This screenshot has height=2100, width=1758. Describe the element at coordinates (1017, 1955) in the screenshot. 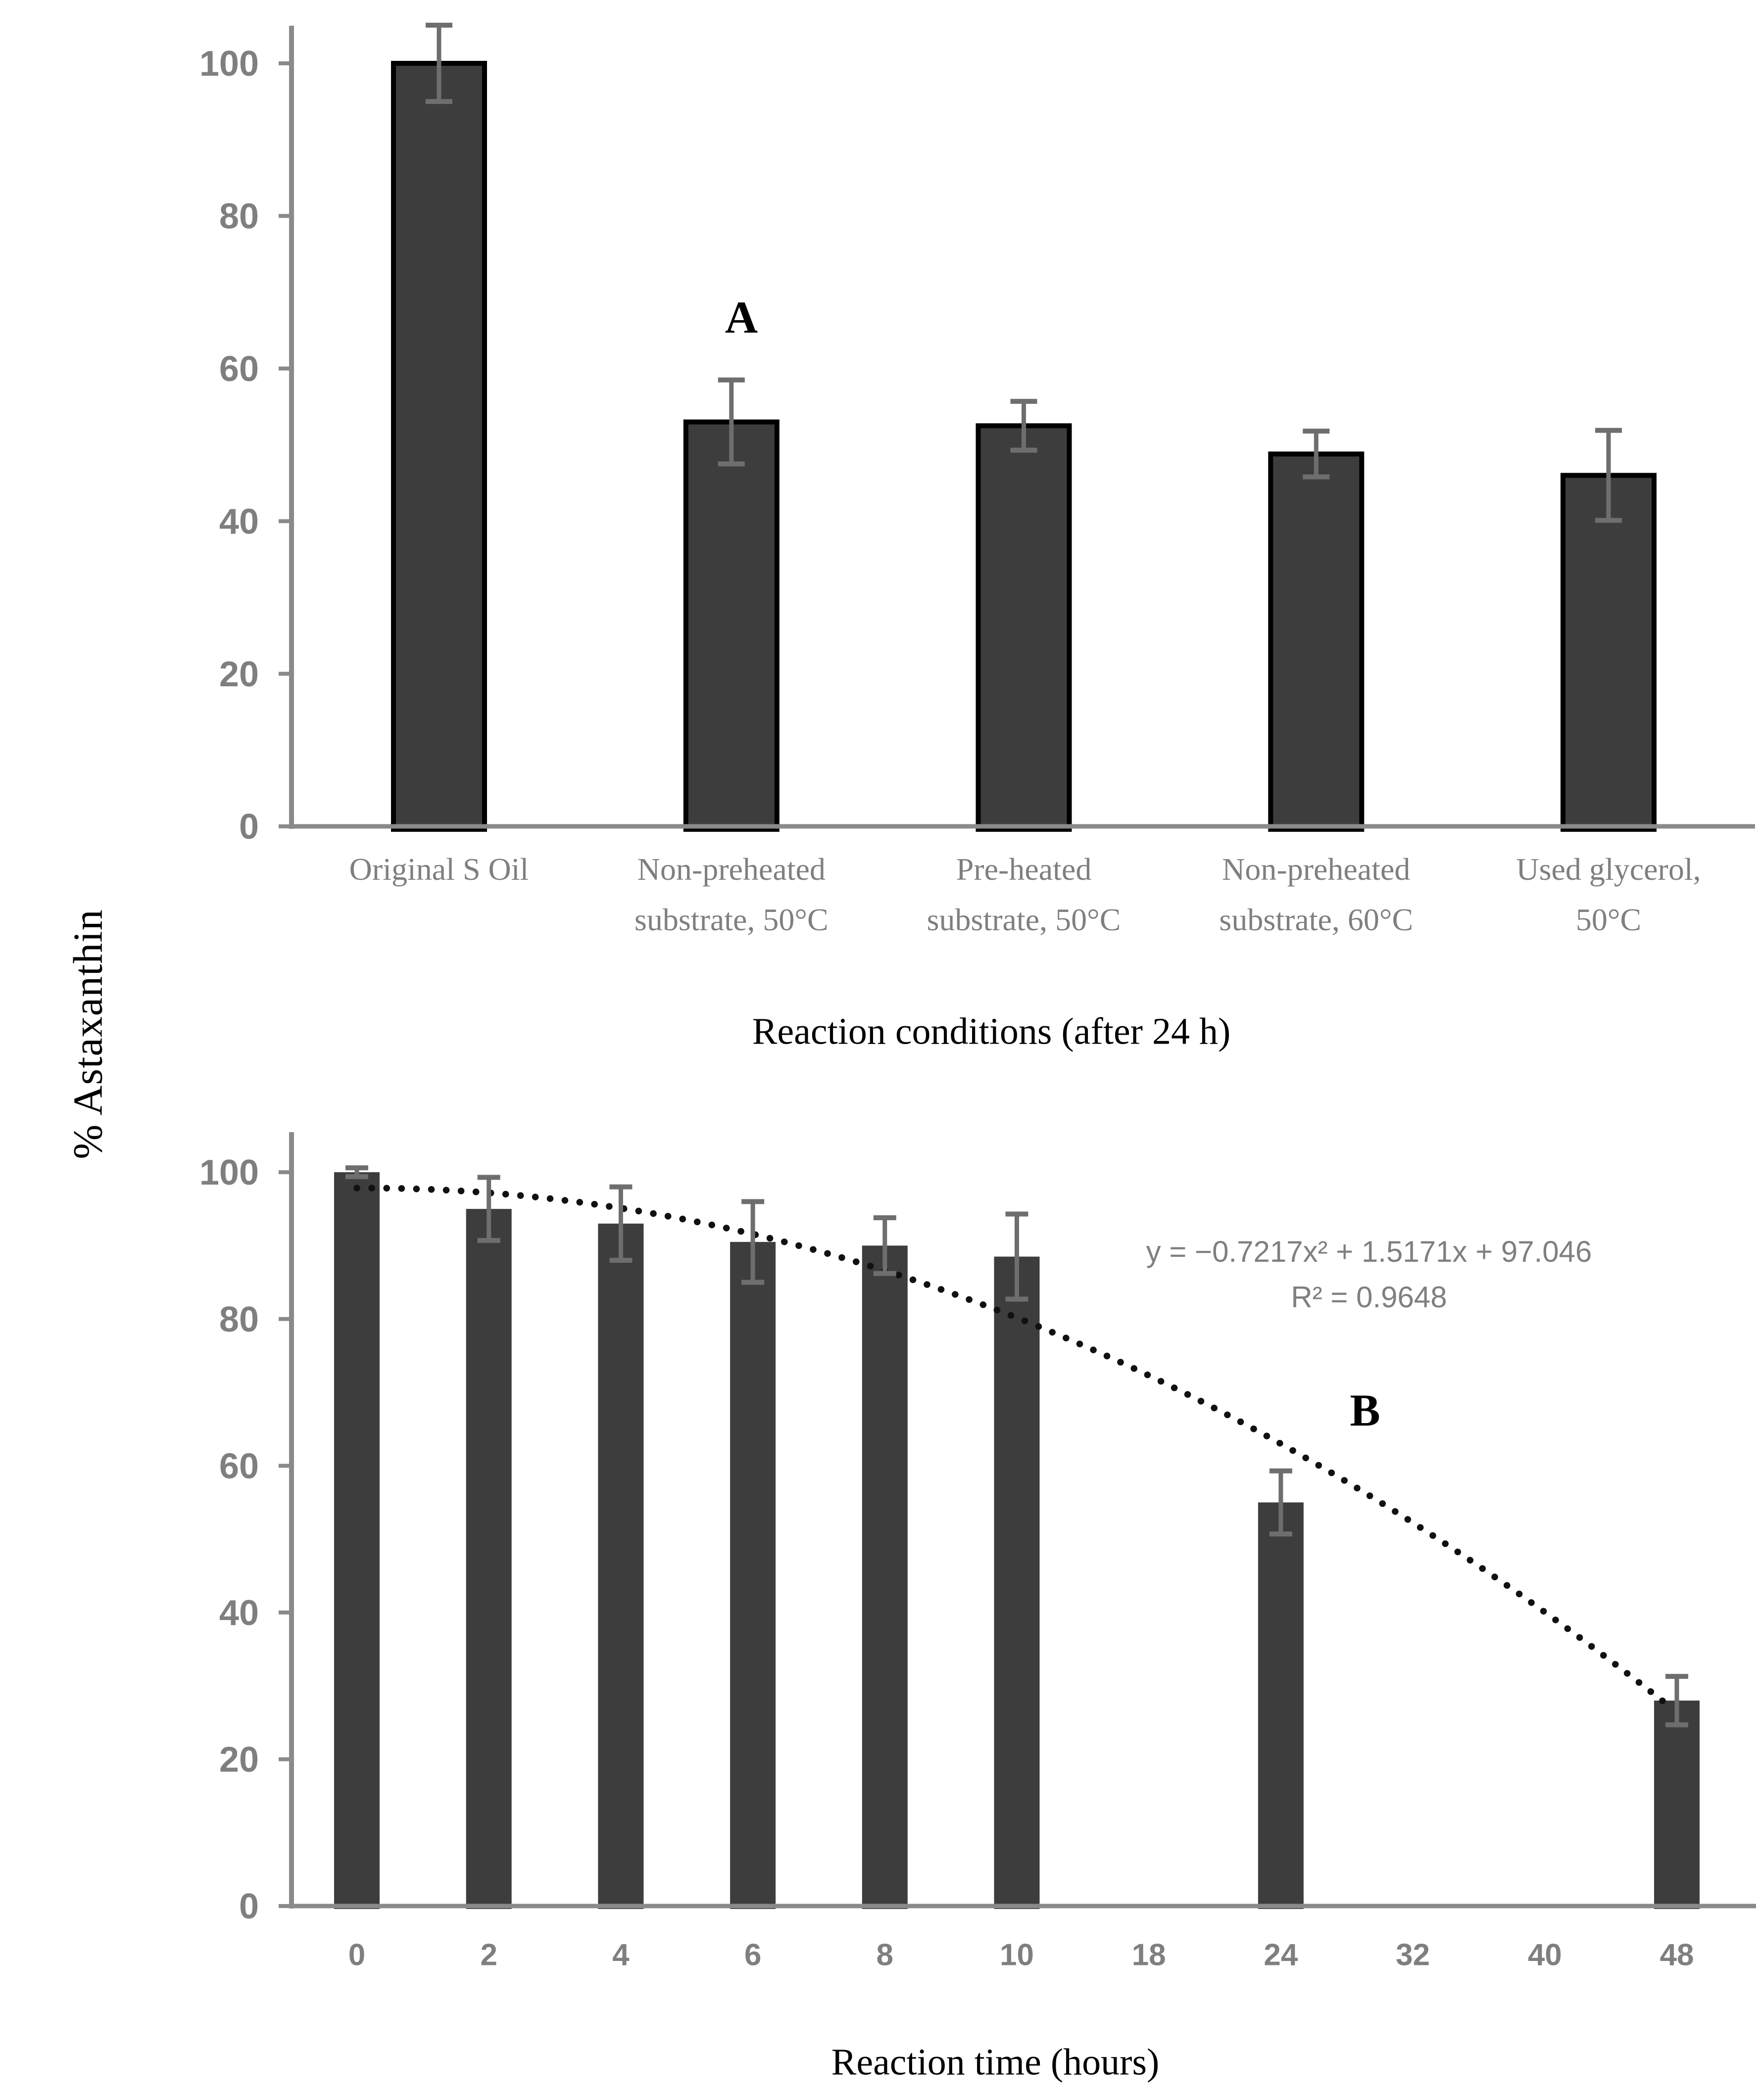

I see `chart-b-x-tick-label: 10` at that location.